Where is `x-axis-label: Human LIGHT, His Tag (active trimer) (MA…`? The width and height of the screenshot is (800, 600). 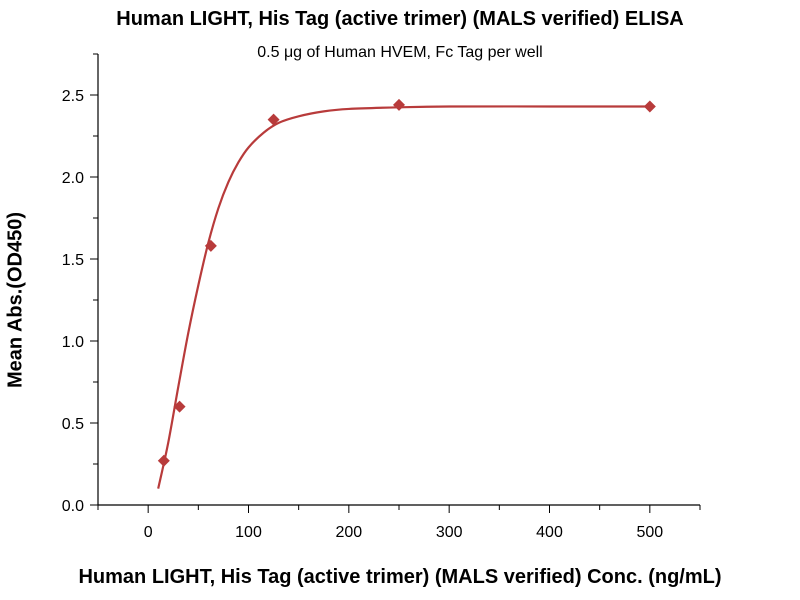 x-axis-label: Human LIGHT, His Tag (active trimer) (MA… is located at coordinates (400, 577).